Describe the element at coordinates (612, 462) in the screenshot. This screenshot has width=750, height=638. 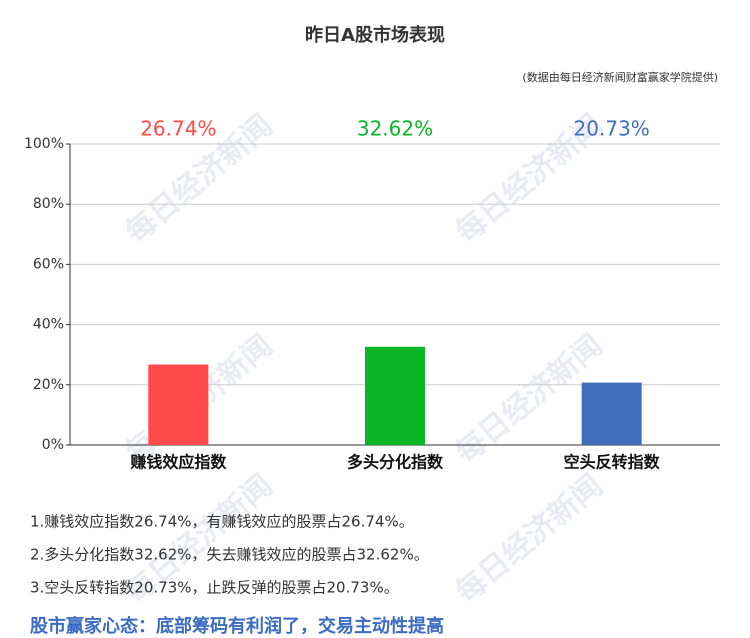
I see `x-tick-label: 空头反转指数` at that location.